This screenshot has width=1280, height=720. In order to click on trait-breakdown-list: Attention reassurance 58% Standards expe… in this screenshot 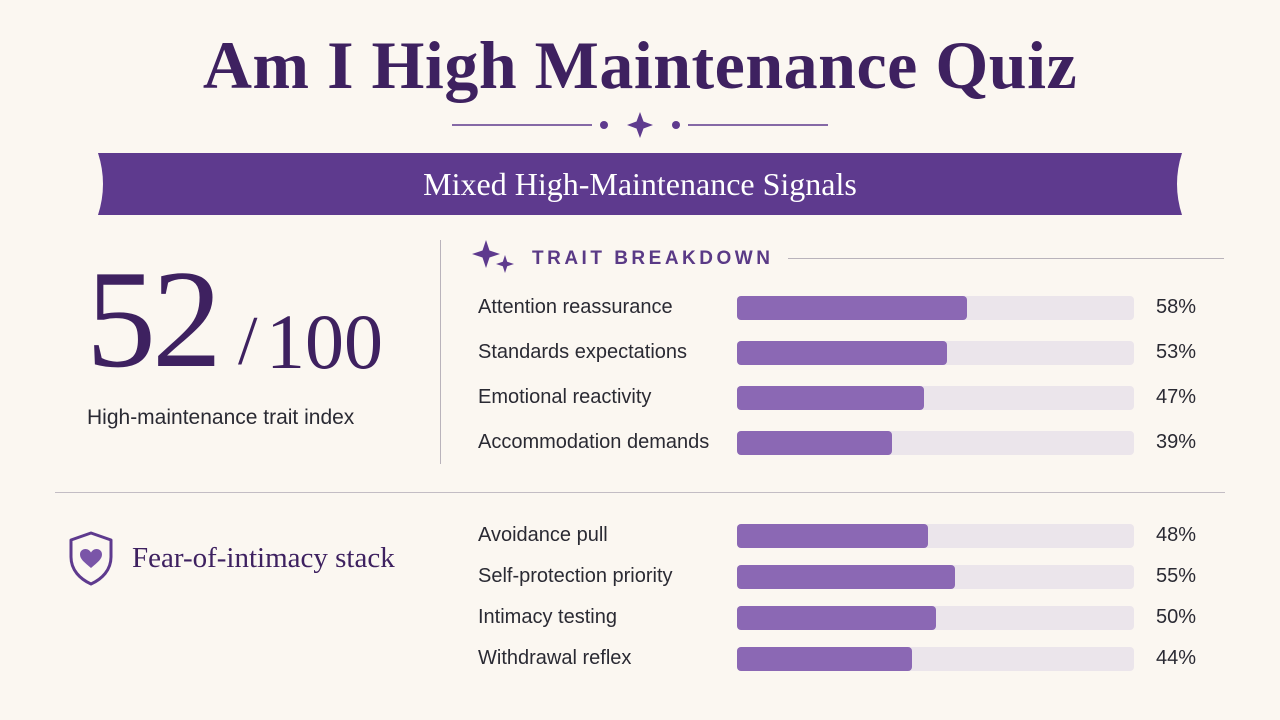, I will do `click(848, 384)`.